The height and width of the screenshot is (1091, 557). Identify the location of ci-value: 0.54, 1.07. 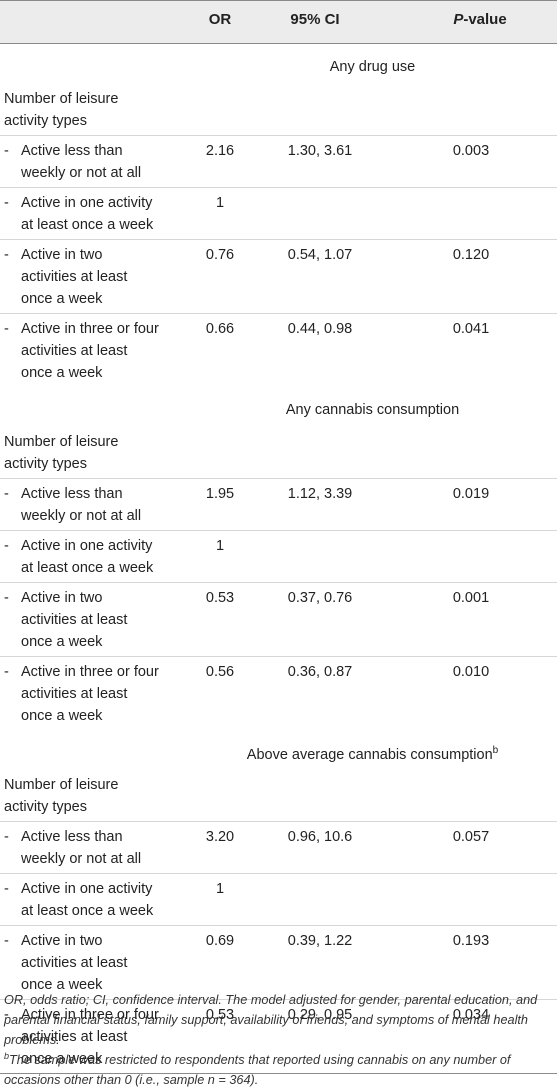
(320, 255).